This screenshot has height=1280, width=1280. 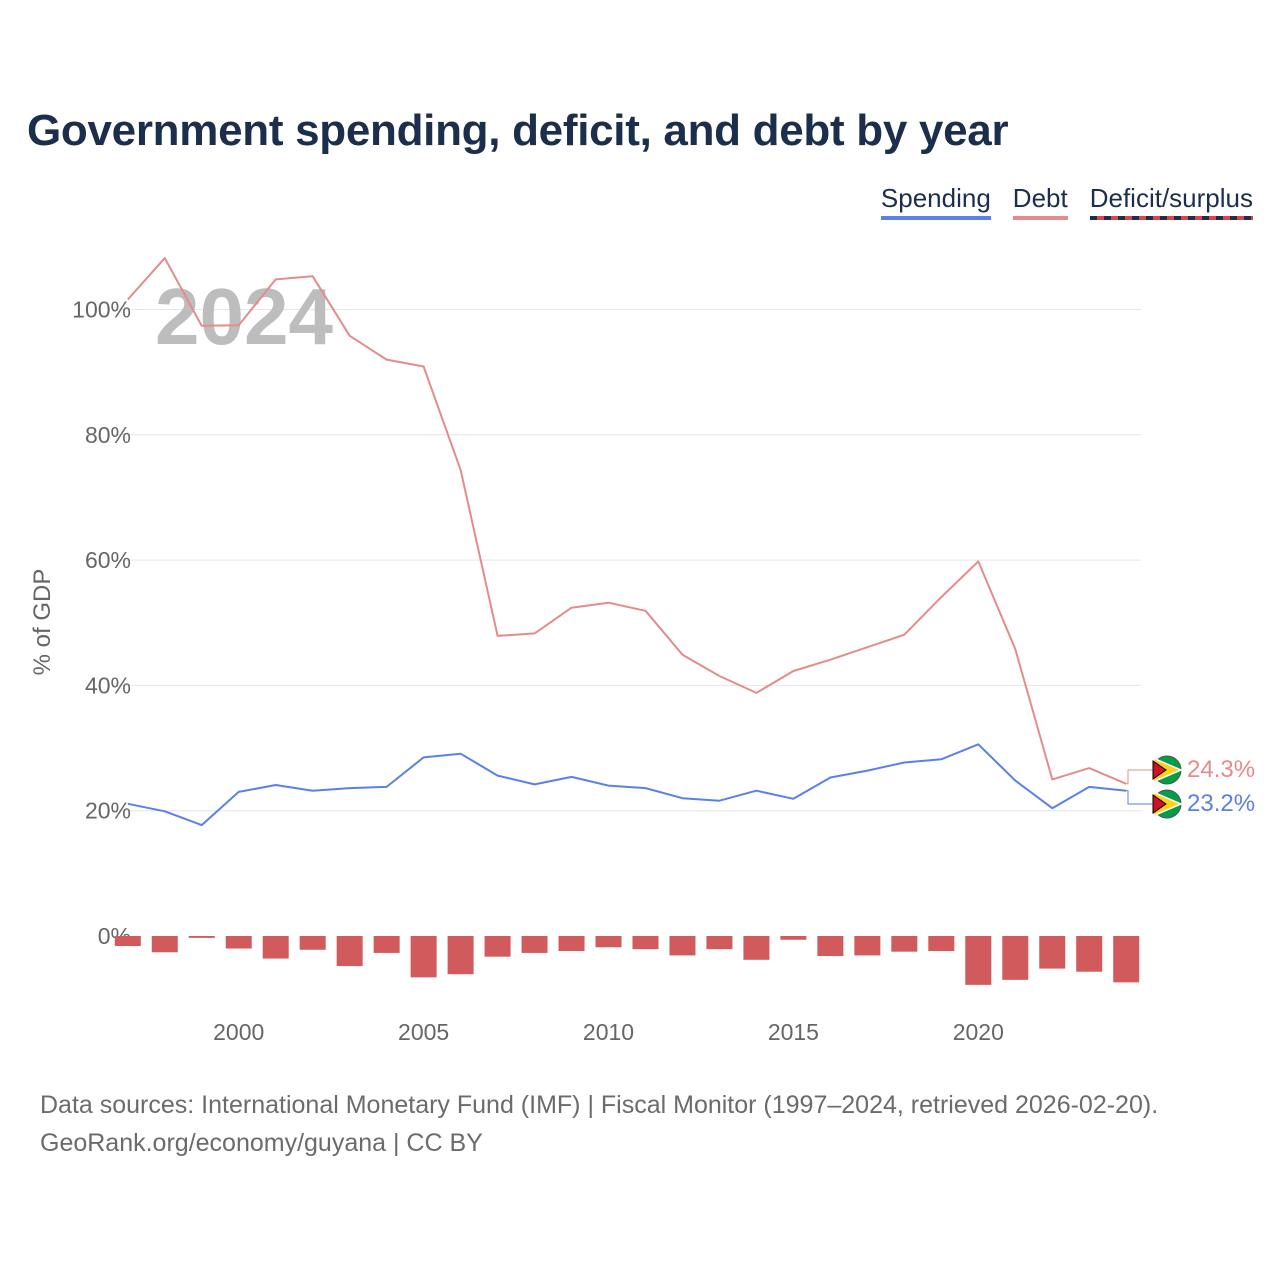 What do you see at coordinates (1139, 797) in the screenshot?
I see `spending-end-connector` at bounding box center [1139, 797].